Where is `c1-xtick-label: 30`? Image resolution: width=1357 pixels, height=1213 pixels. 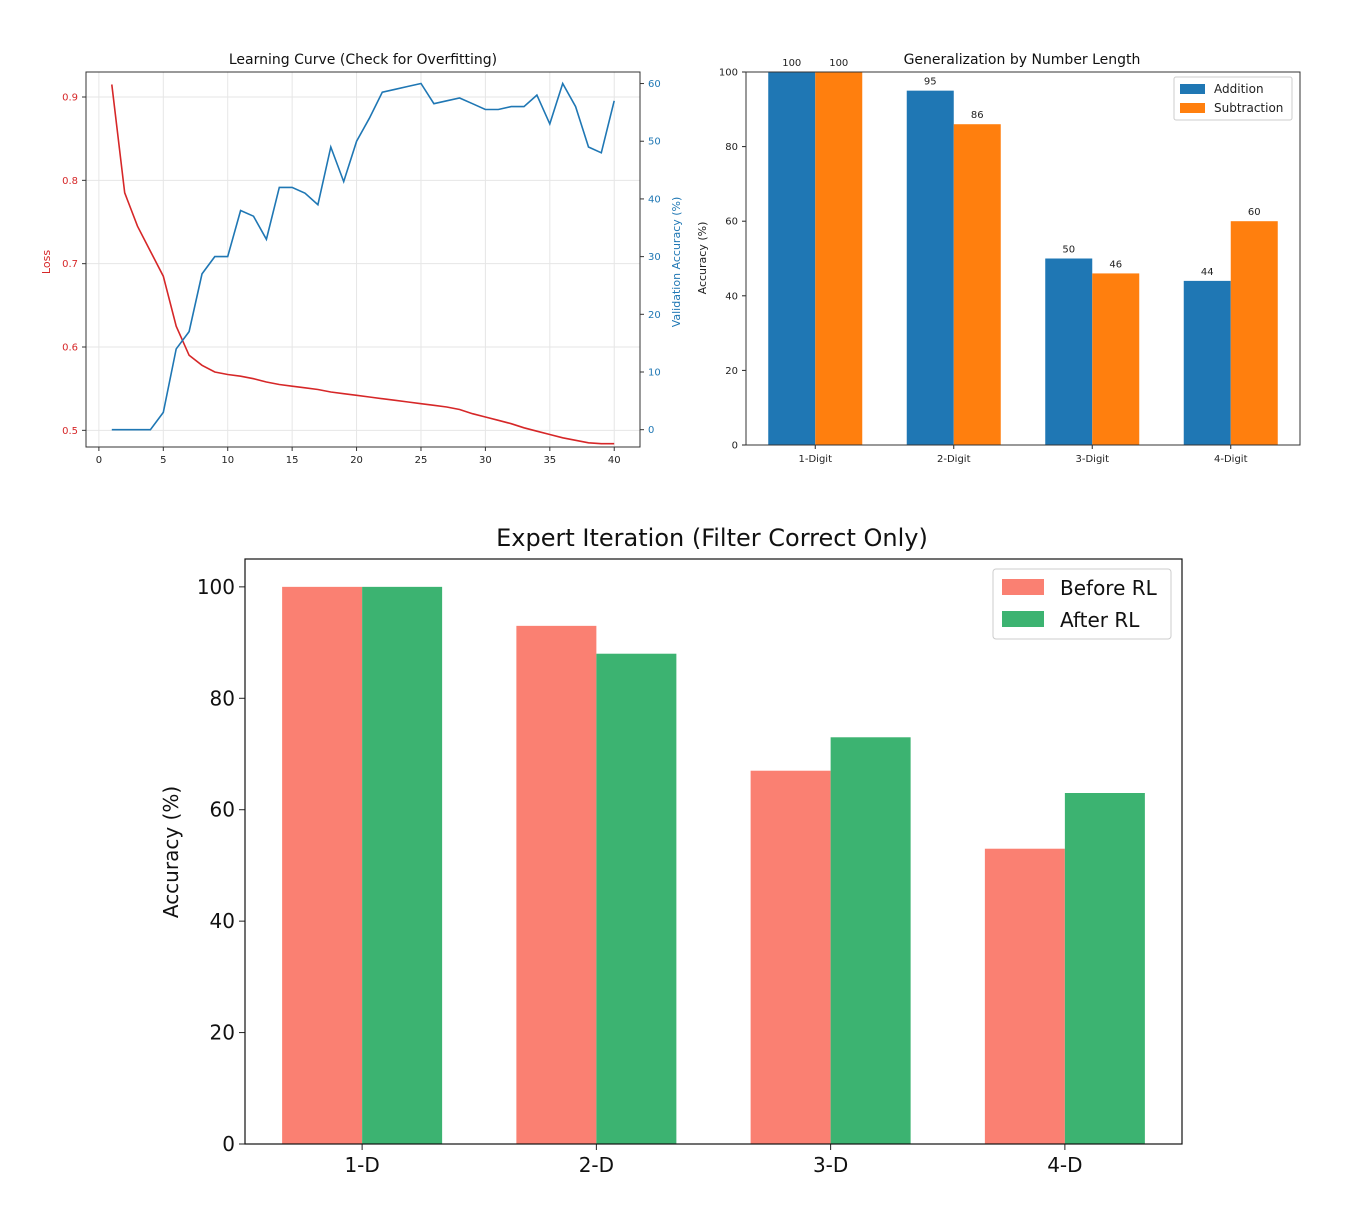
c1-xtick-label: 30 is located at coordinates (485, 460).